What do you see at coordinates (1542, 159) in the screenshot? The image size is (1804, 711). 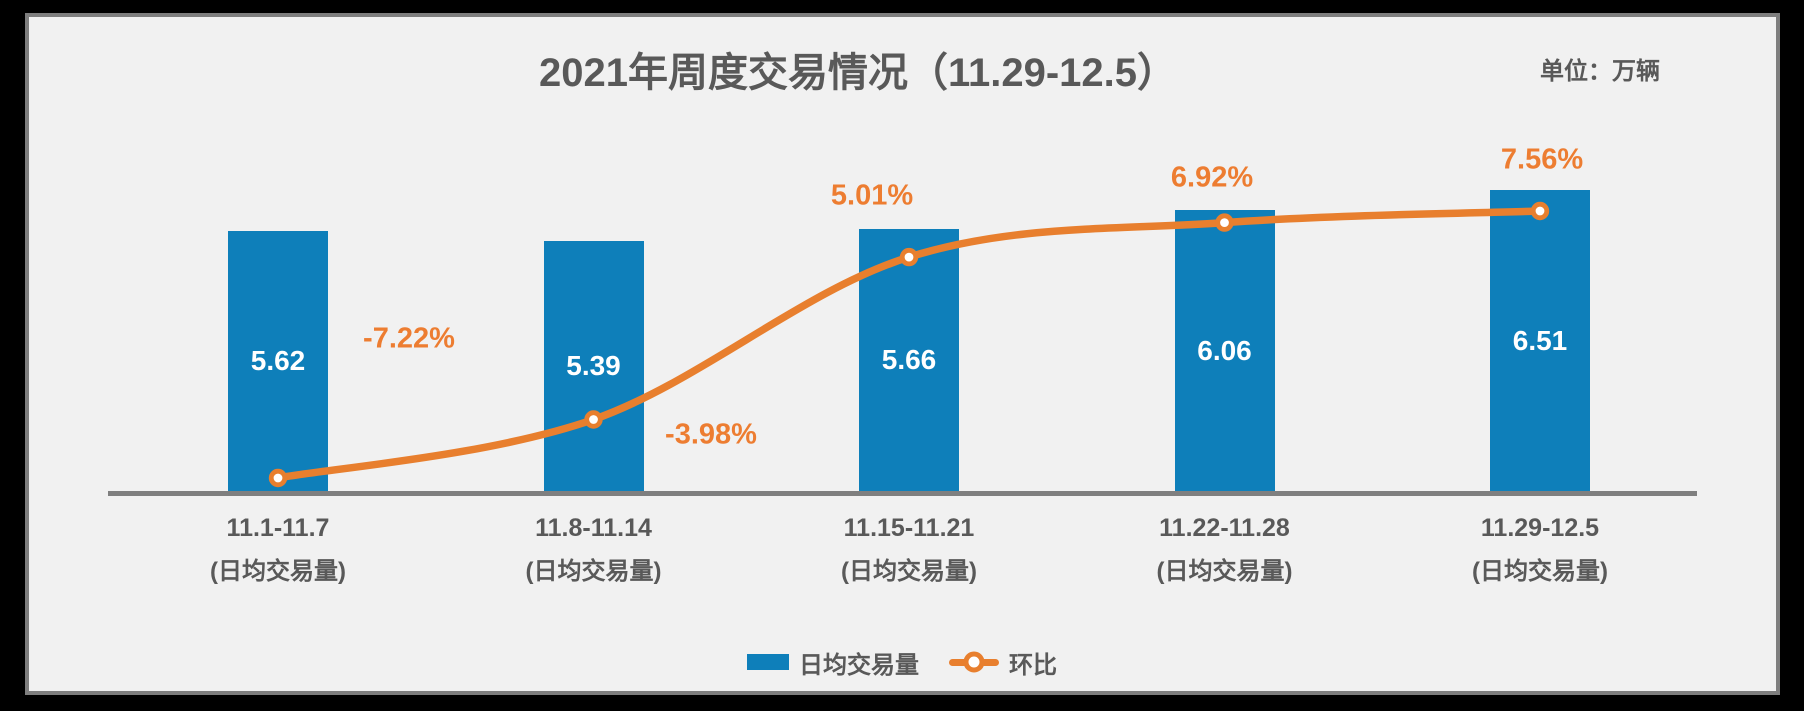 I see `line-data-label: 7.56%` at bounding box center [1542, 159].